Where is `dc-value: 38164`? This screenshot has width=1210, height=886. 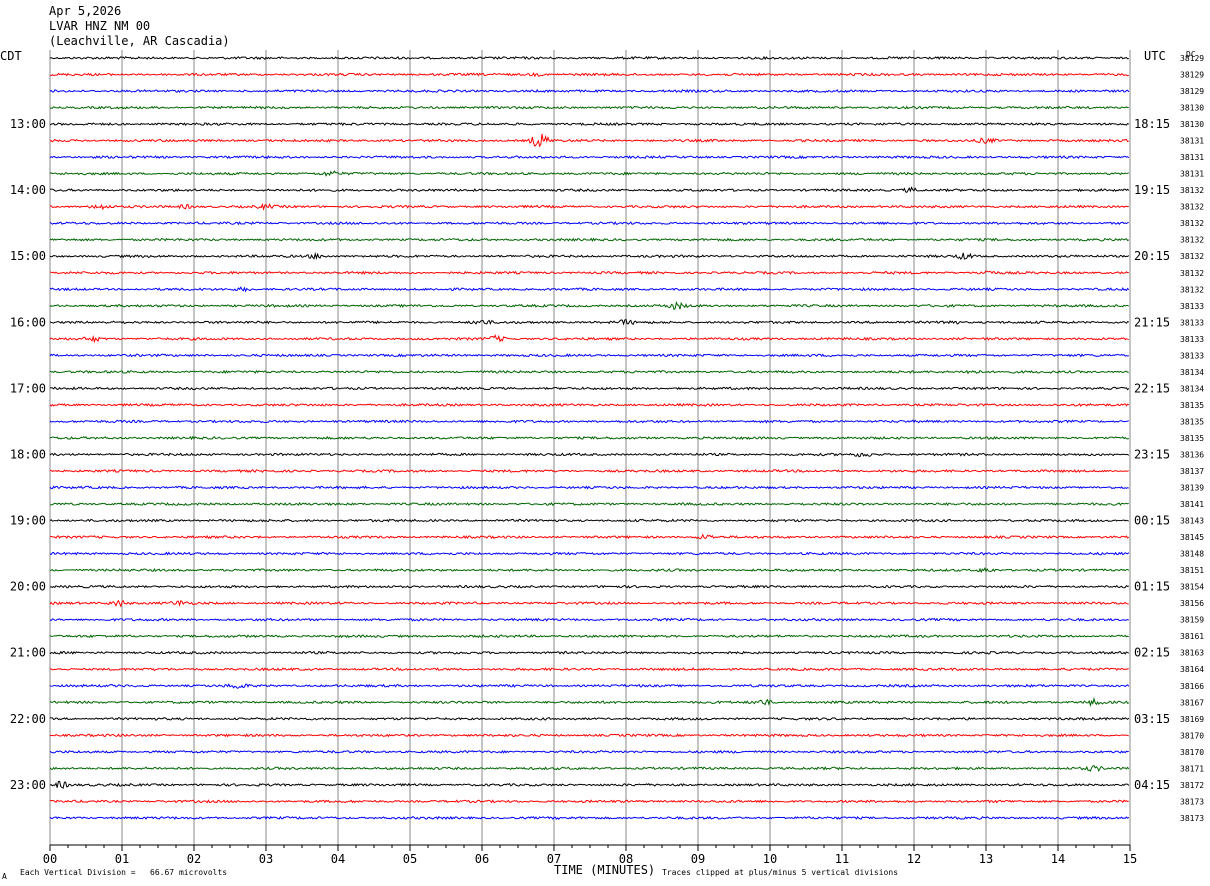
dc-value: 38164 is located at coordinates (1192, 669).